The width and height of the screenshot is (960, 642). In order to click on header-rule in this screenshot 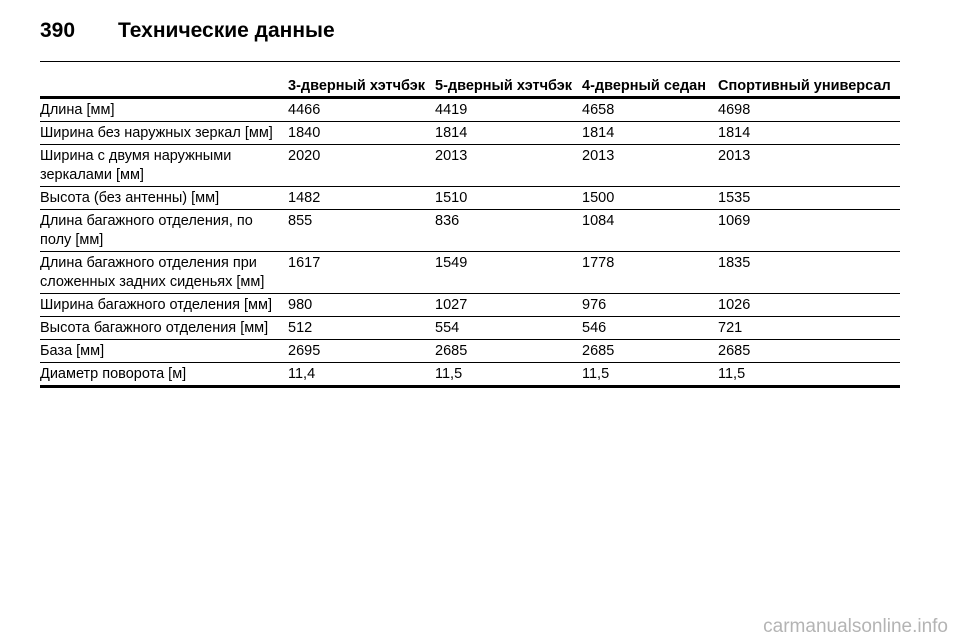, I will do `click(470, 61)`.